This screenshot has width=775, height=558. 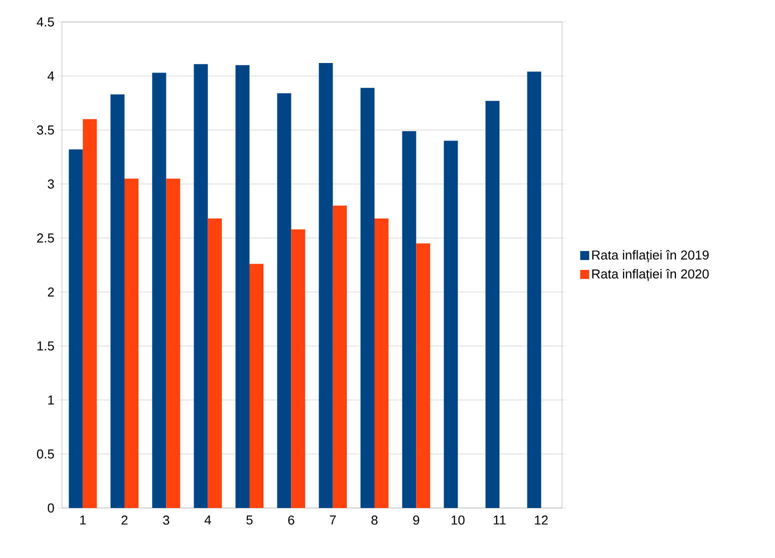 What do you see at coordinates (249, 520) in the screenshot?
I see `x-tick-label: 5` at bounding box center [249, 520].